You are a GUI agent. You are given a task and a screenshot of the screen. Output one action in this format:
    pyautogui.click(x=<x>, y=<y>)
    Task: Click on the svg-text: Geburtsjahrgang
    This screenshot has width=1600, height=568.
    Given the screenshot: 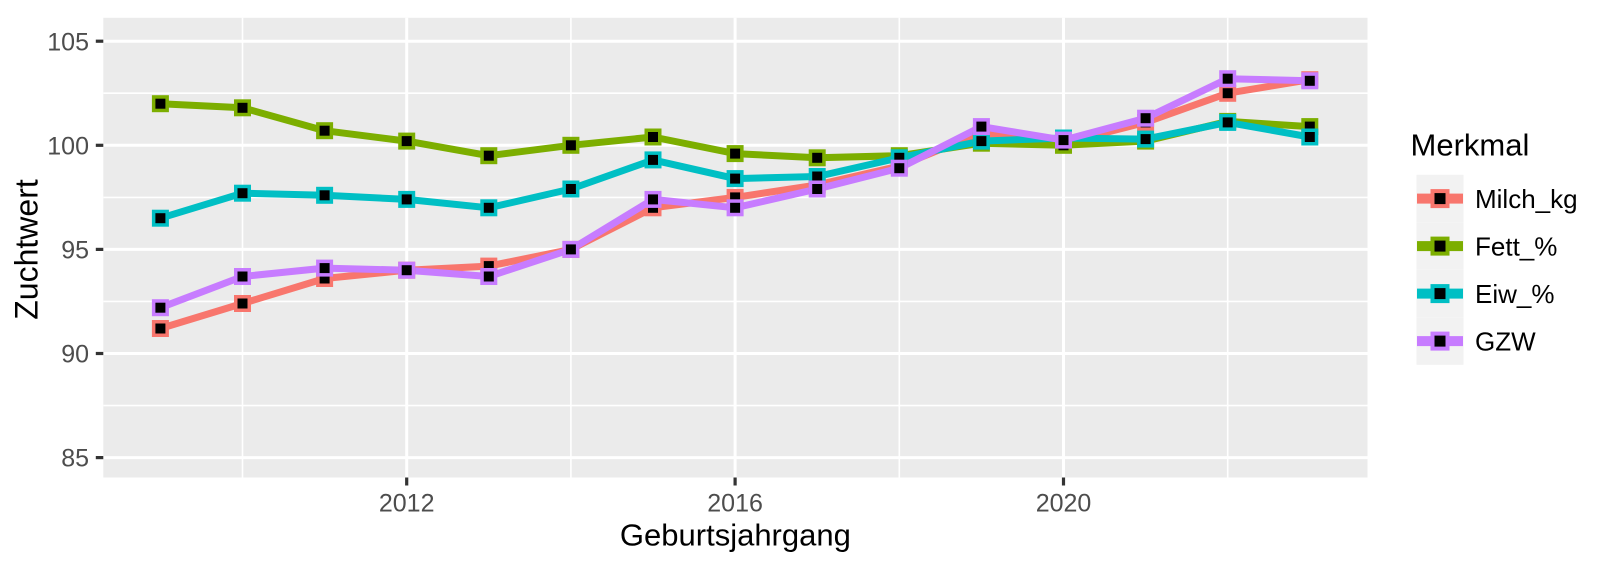 What is the action you would take?
    pyautogui.click(x=735, y=535)
    